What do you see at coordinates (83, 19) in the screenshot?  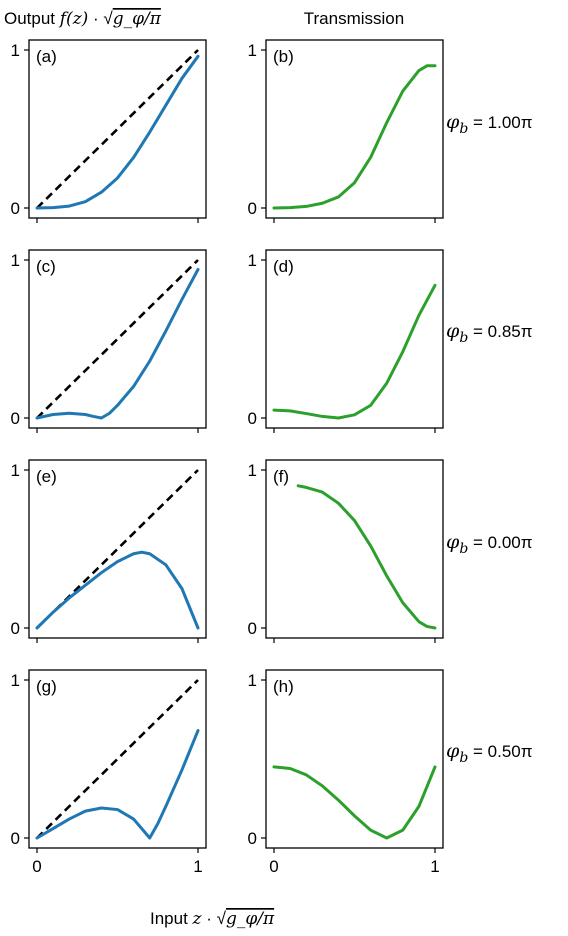 I see `left-column-title: Output f(z) · √g_φ/π` at bounding box center [83, 19].